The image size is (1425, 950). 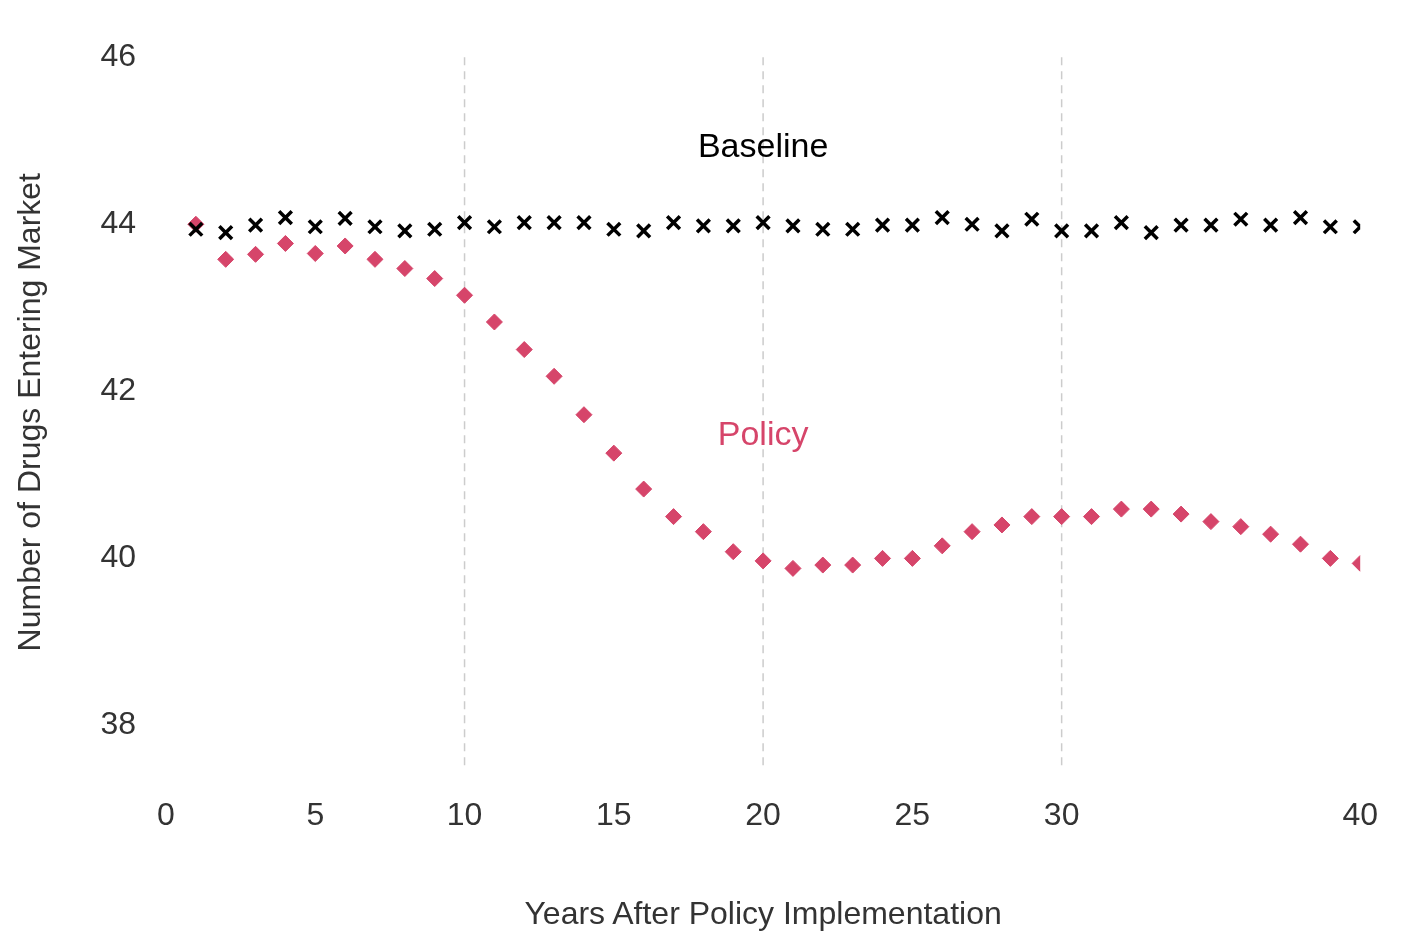 I want to click on x-tick-label: 5, so click(x=315, y=814).